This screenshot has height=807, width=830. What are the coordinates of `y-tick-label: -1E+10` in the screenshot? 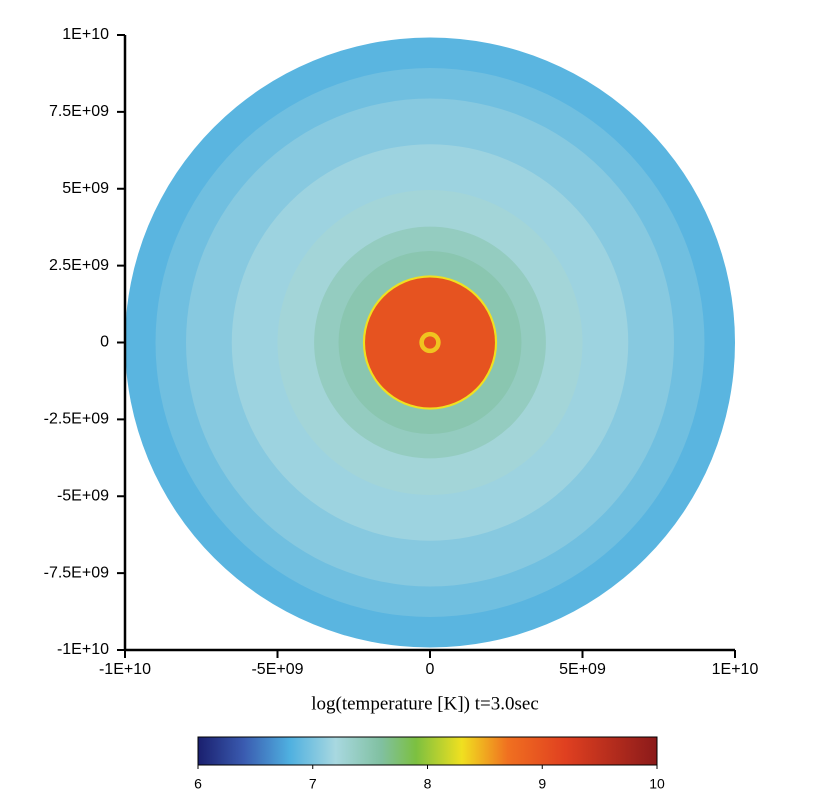 It's located at (83, 649).